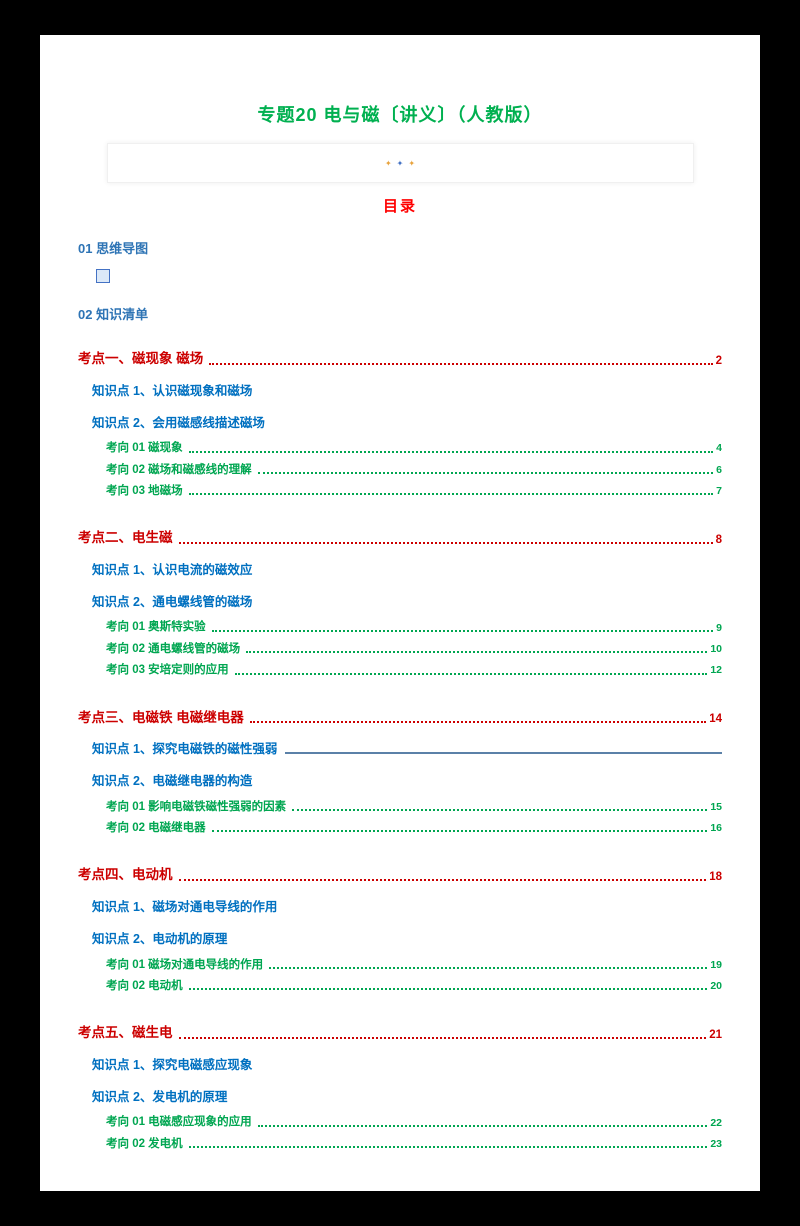  I want to click on knowledge-point: 知识点 1、探究电磁铁的磁性强弱, so click(407, 750).